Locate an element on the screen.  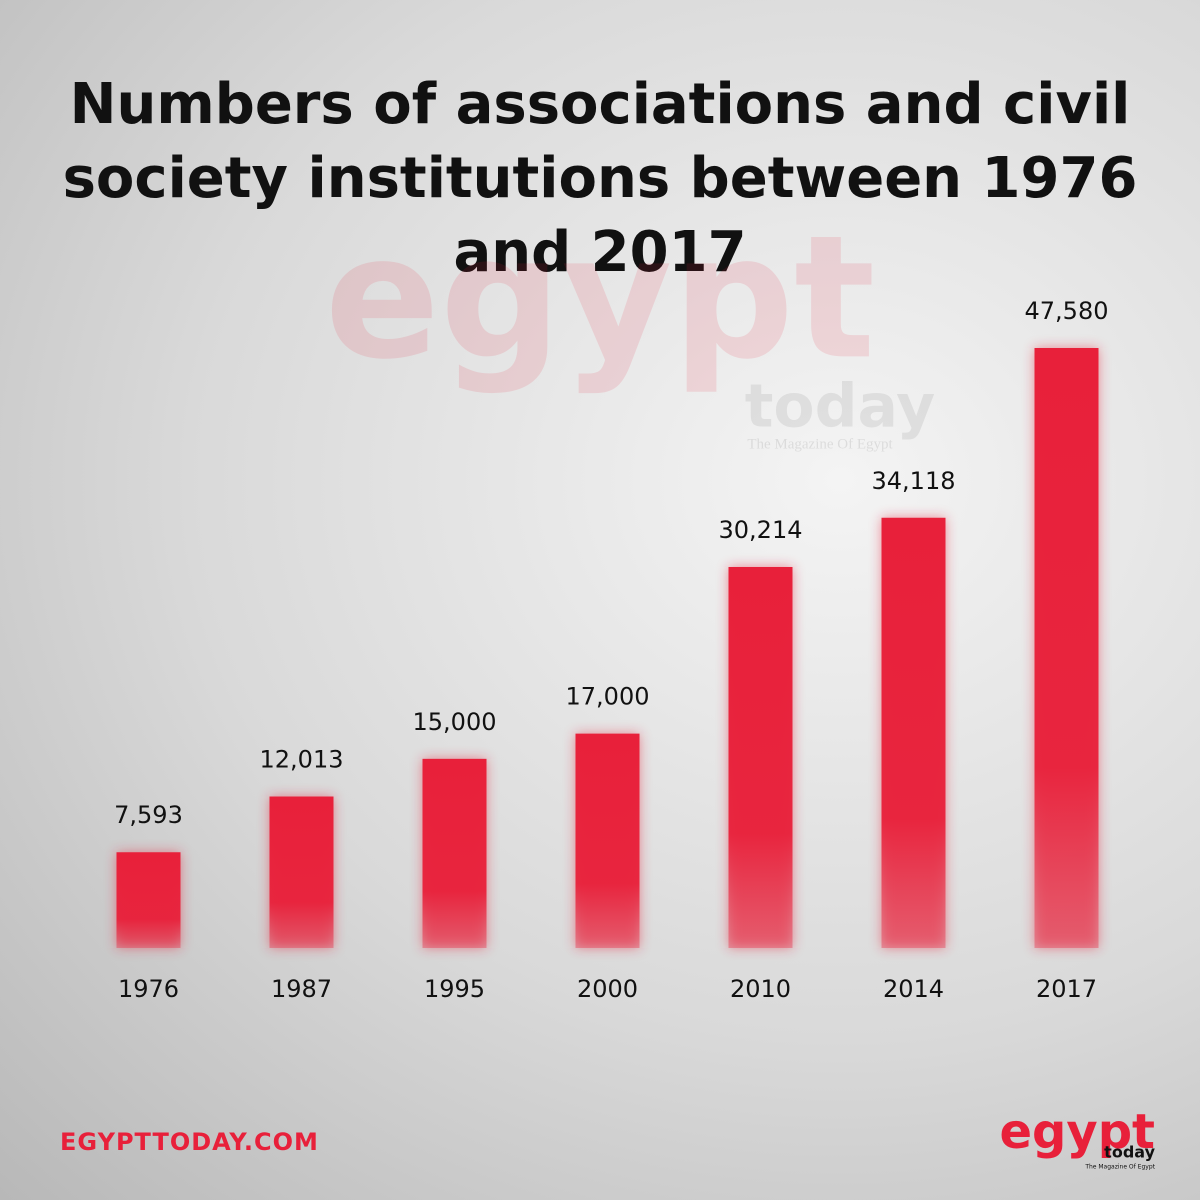
x-tick-label: 2010 is located at coordinates (760, 989).